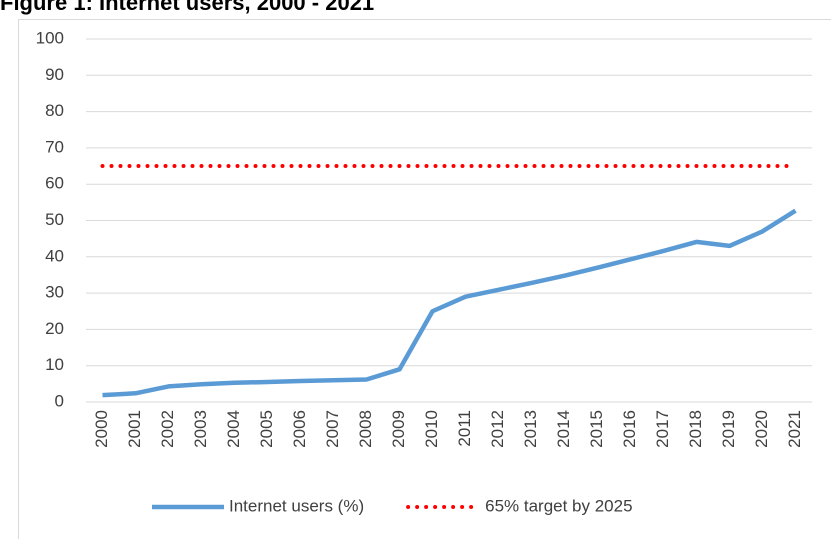  Describe the element at coordinates (54, 219) in the screenshot. I see `y-tick-label: 50` at that location.